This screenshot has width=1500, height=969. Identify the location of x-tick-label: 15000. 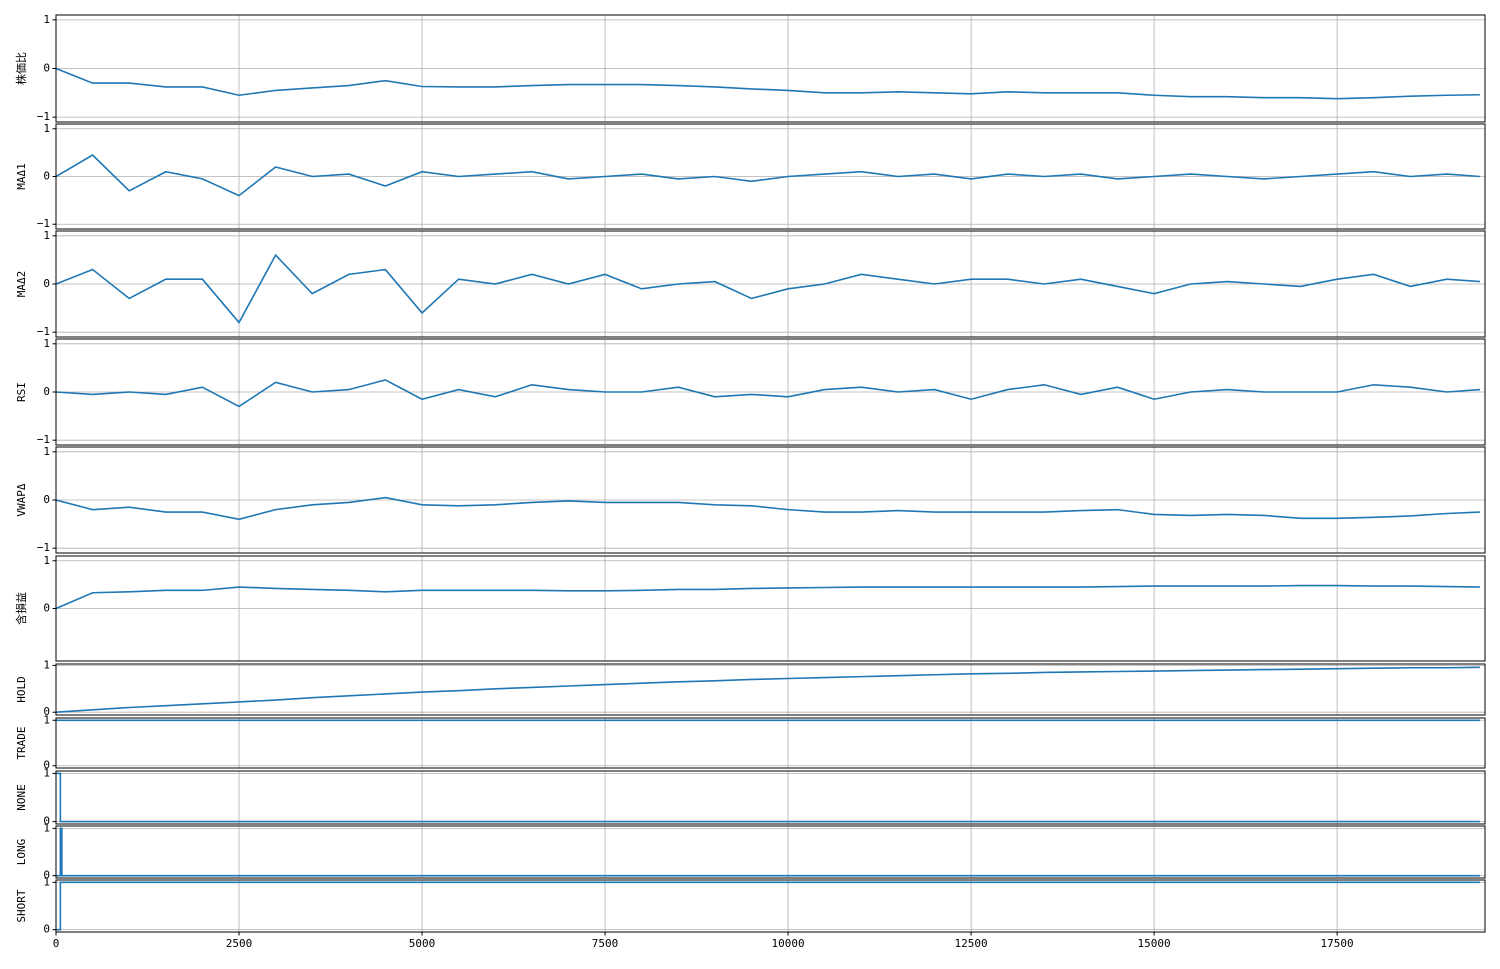
(1154, 943).